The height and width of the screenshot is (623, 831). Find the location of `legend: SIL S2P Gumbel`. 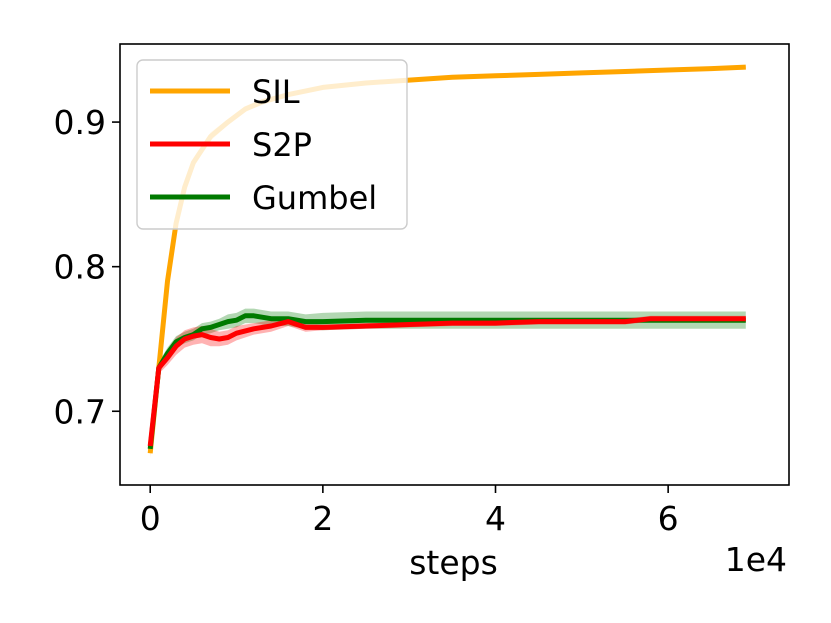

legend: SIL S2P Gumbel is located at coordinates (272, 144).